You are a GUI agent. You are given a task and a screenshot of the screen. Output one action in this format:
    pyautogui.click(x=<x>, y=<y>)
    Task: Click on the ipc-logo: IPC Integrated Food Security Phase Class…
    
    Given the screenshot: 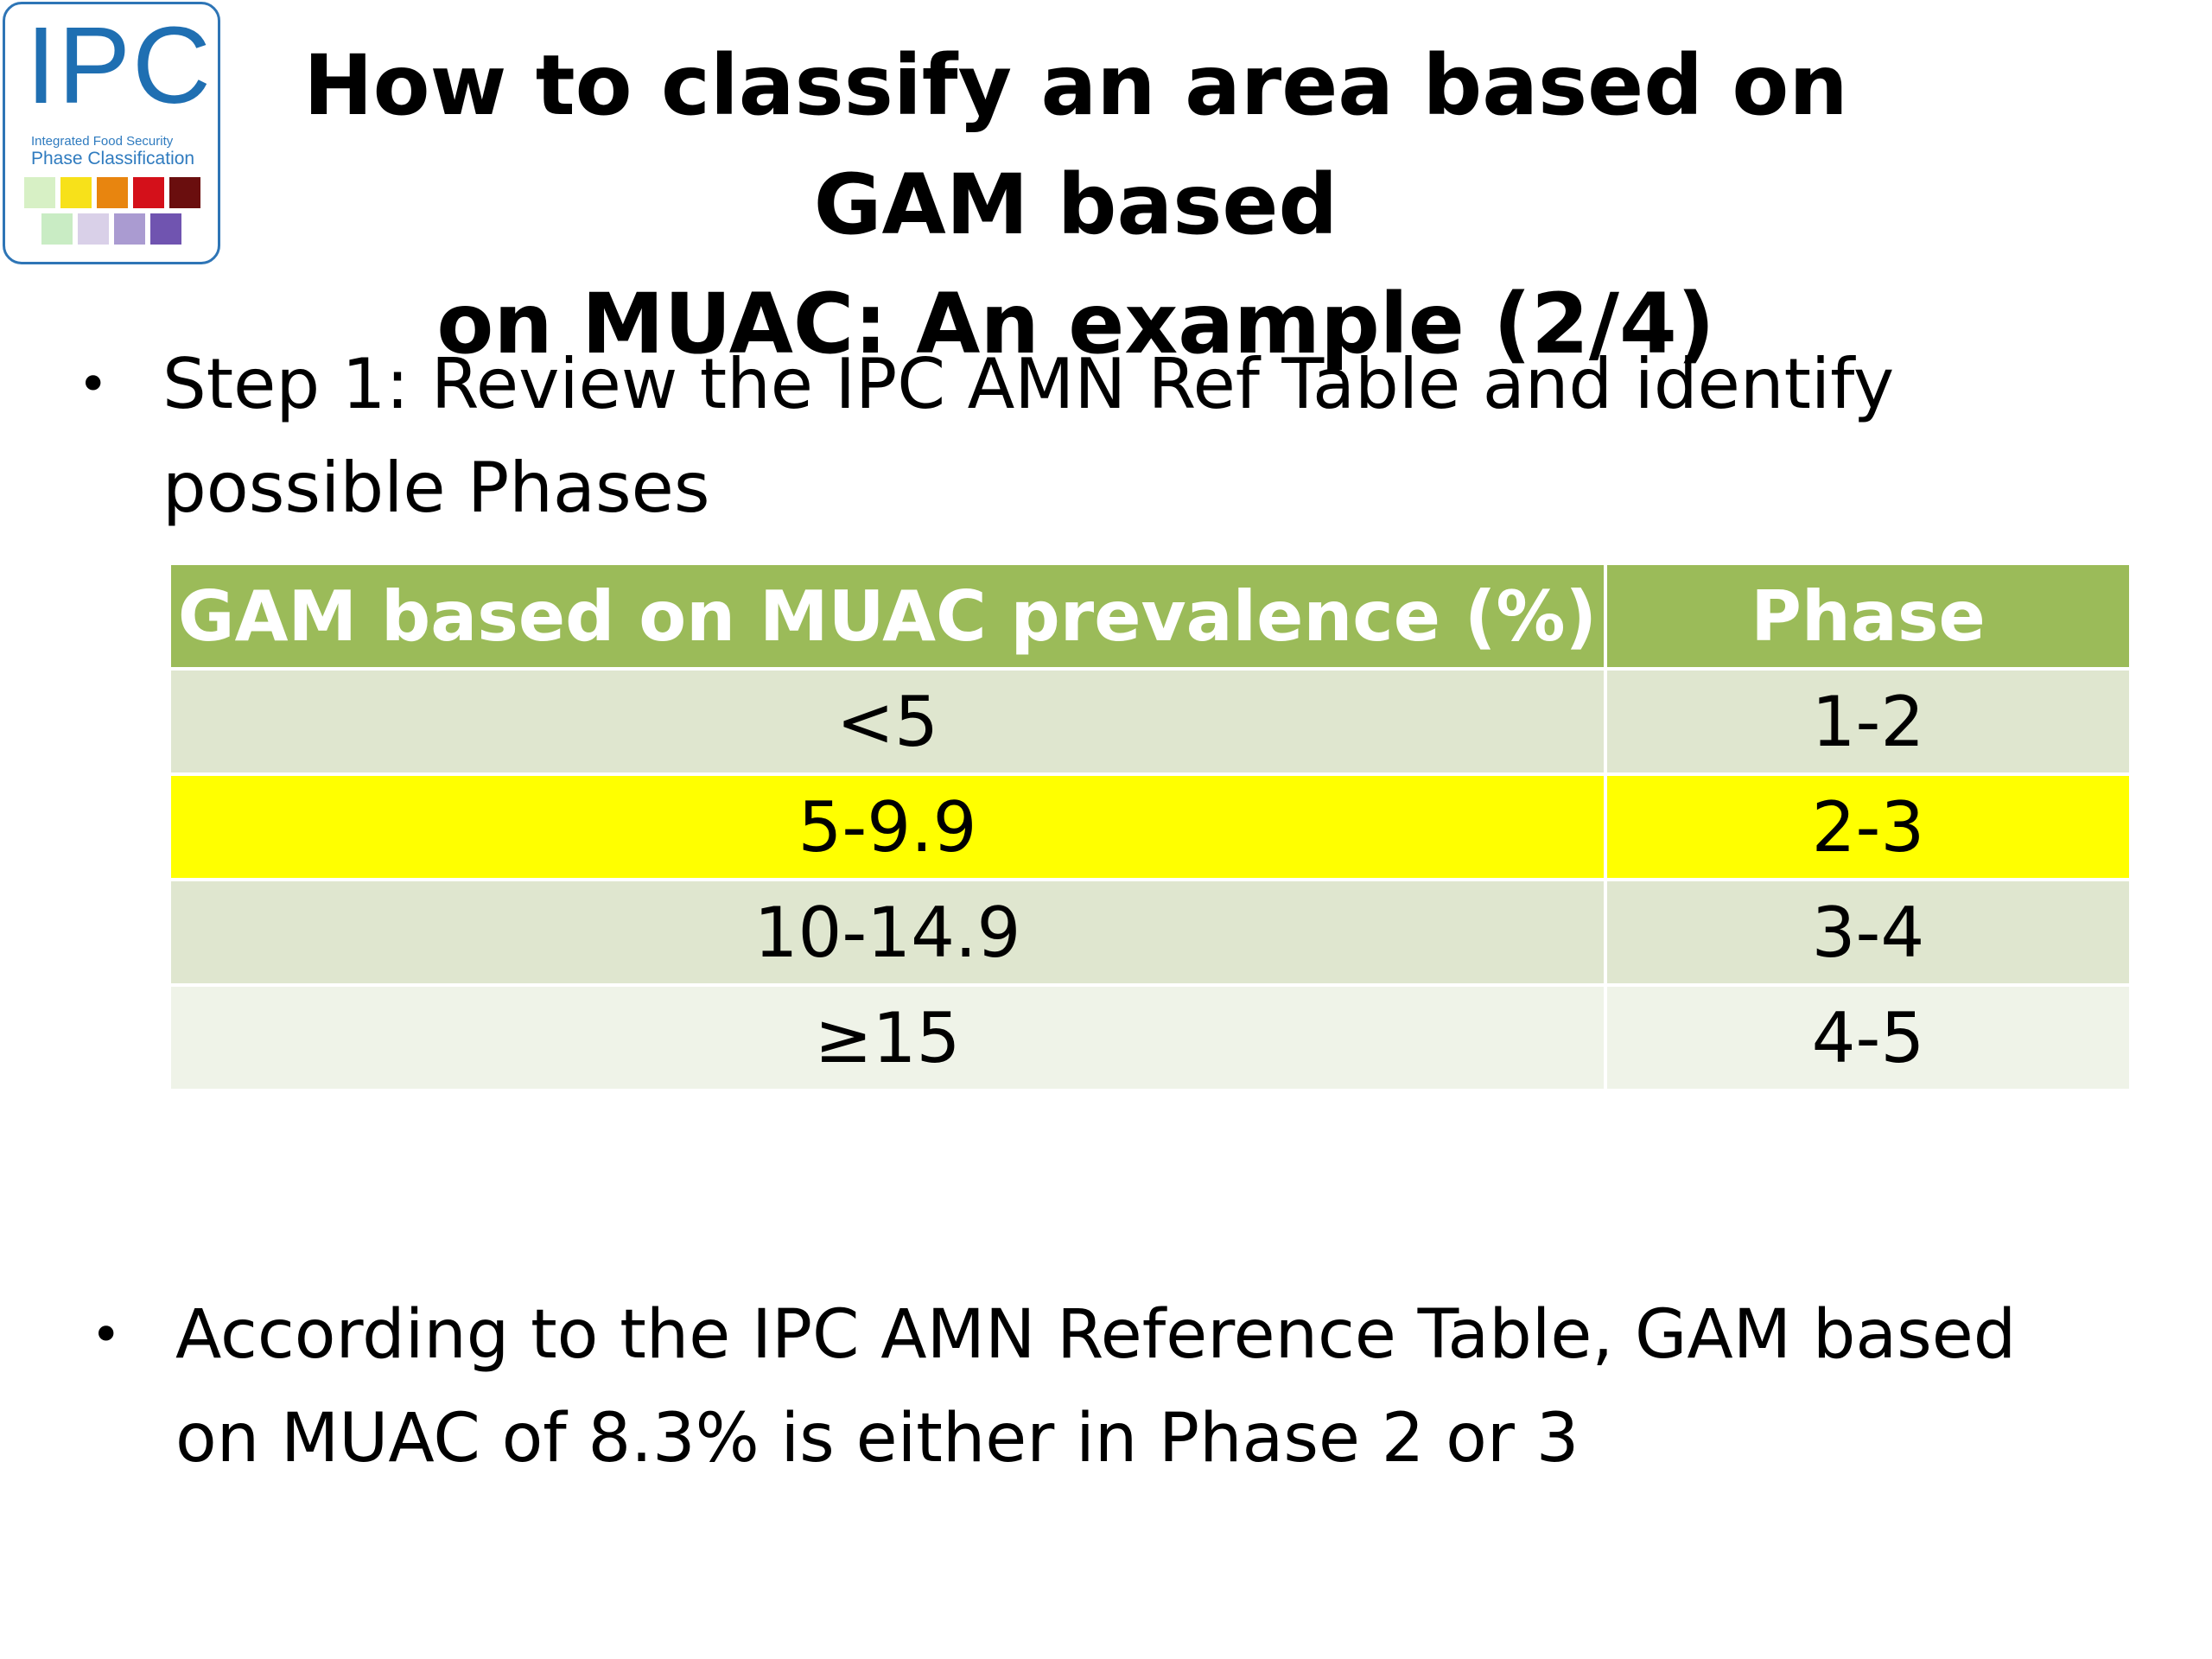 What is the action you would take?
    pyautogui.click(x=111, y=133)
    